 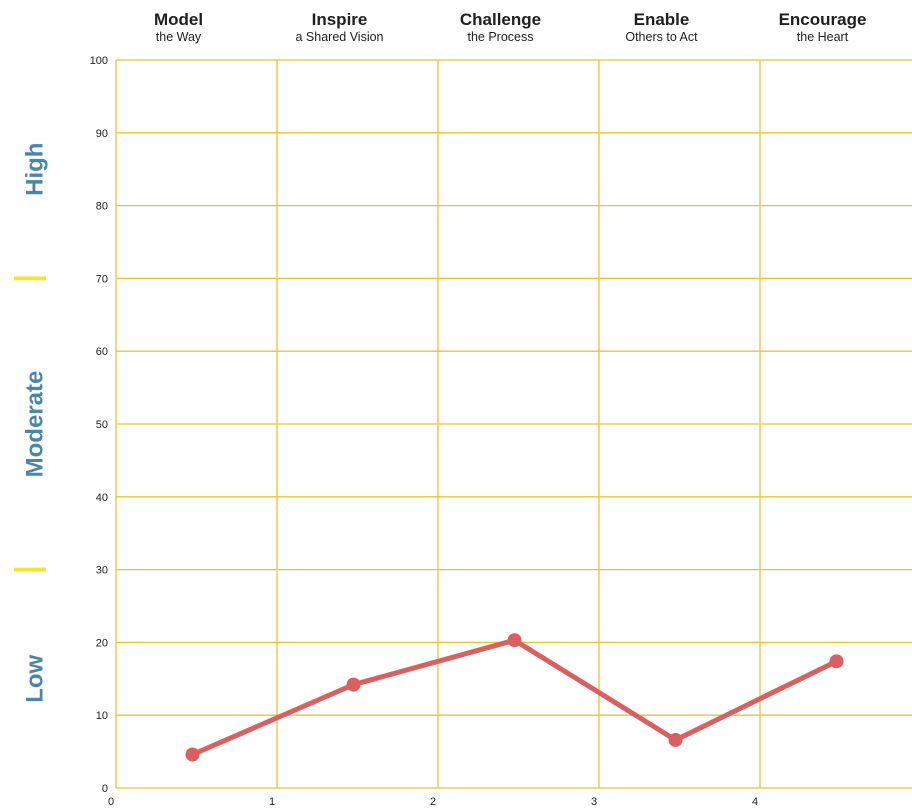 What do you see at coordinates (34, 424) in the screenshot?
I see `band-label-moderate: Moderate` at bounding box center [34, 424].